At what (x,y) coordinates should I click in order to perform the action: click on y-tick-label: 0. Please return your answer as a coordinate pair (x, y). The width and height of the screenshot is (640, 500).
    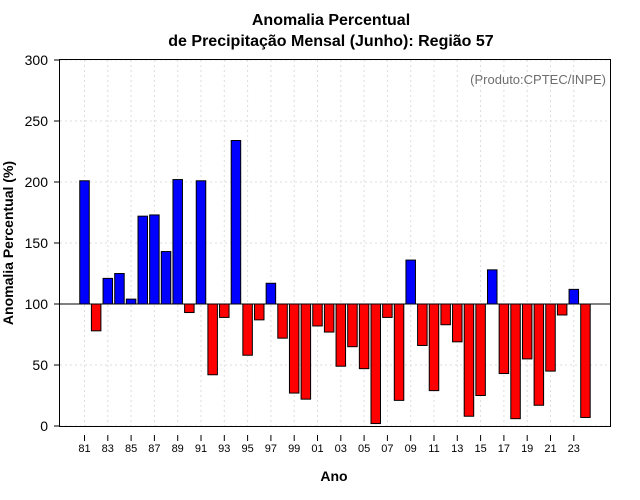
    Looking at the image, I should click on (44, 426).